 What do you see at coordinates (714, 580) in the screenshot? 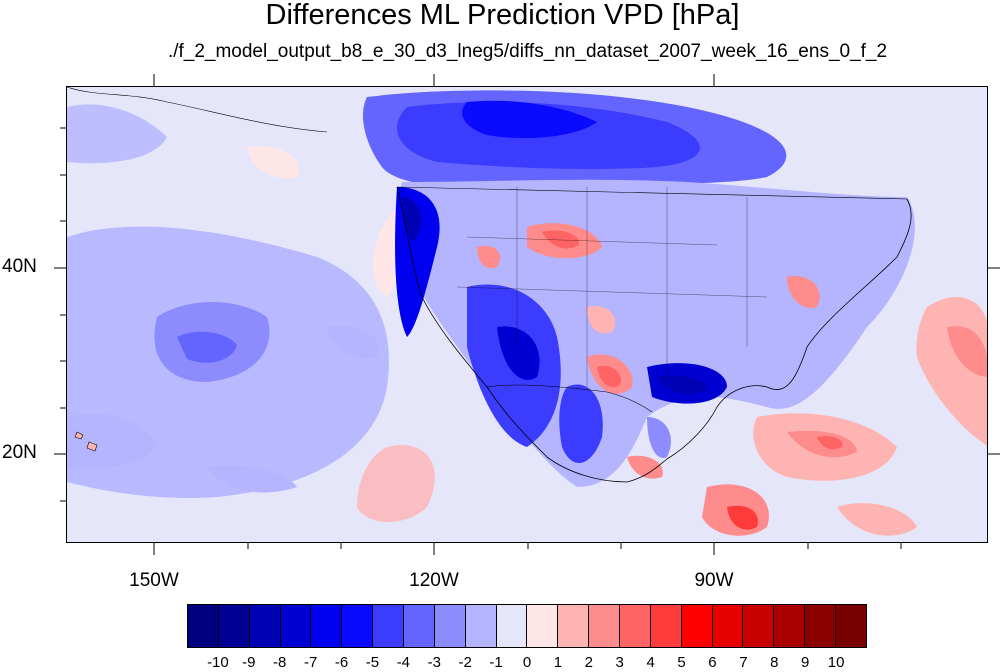
I see `lon-label-90w: 90W` at bounding box center [714, 580].